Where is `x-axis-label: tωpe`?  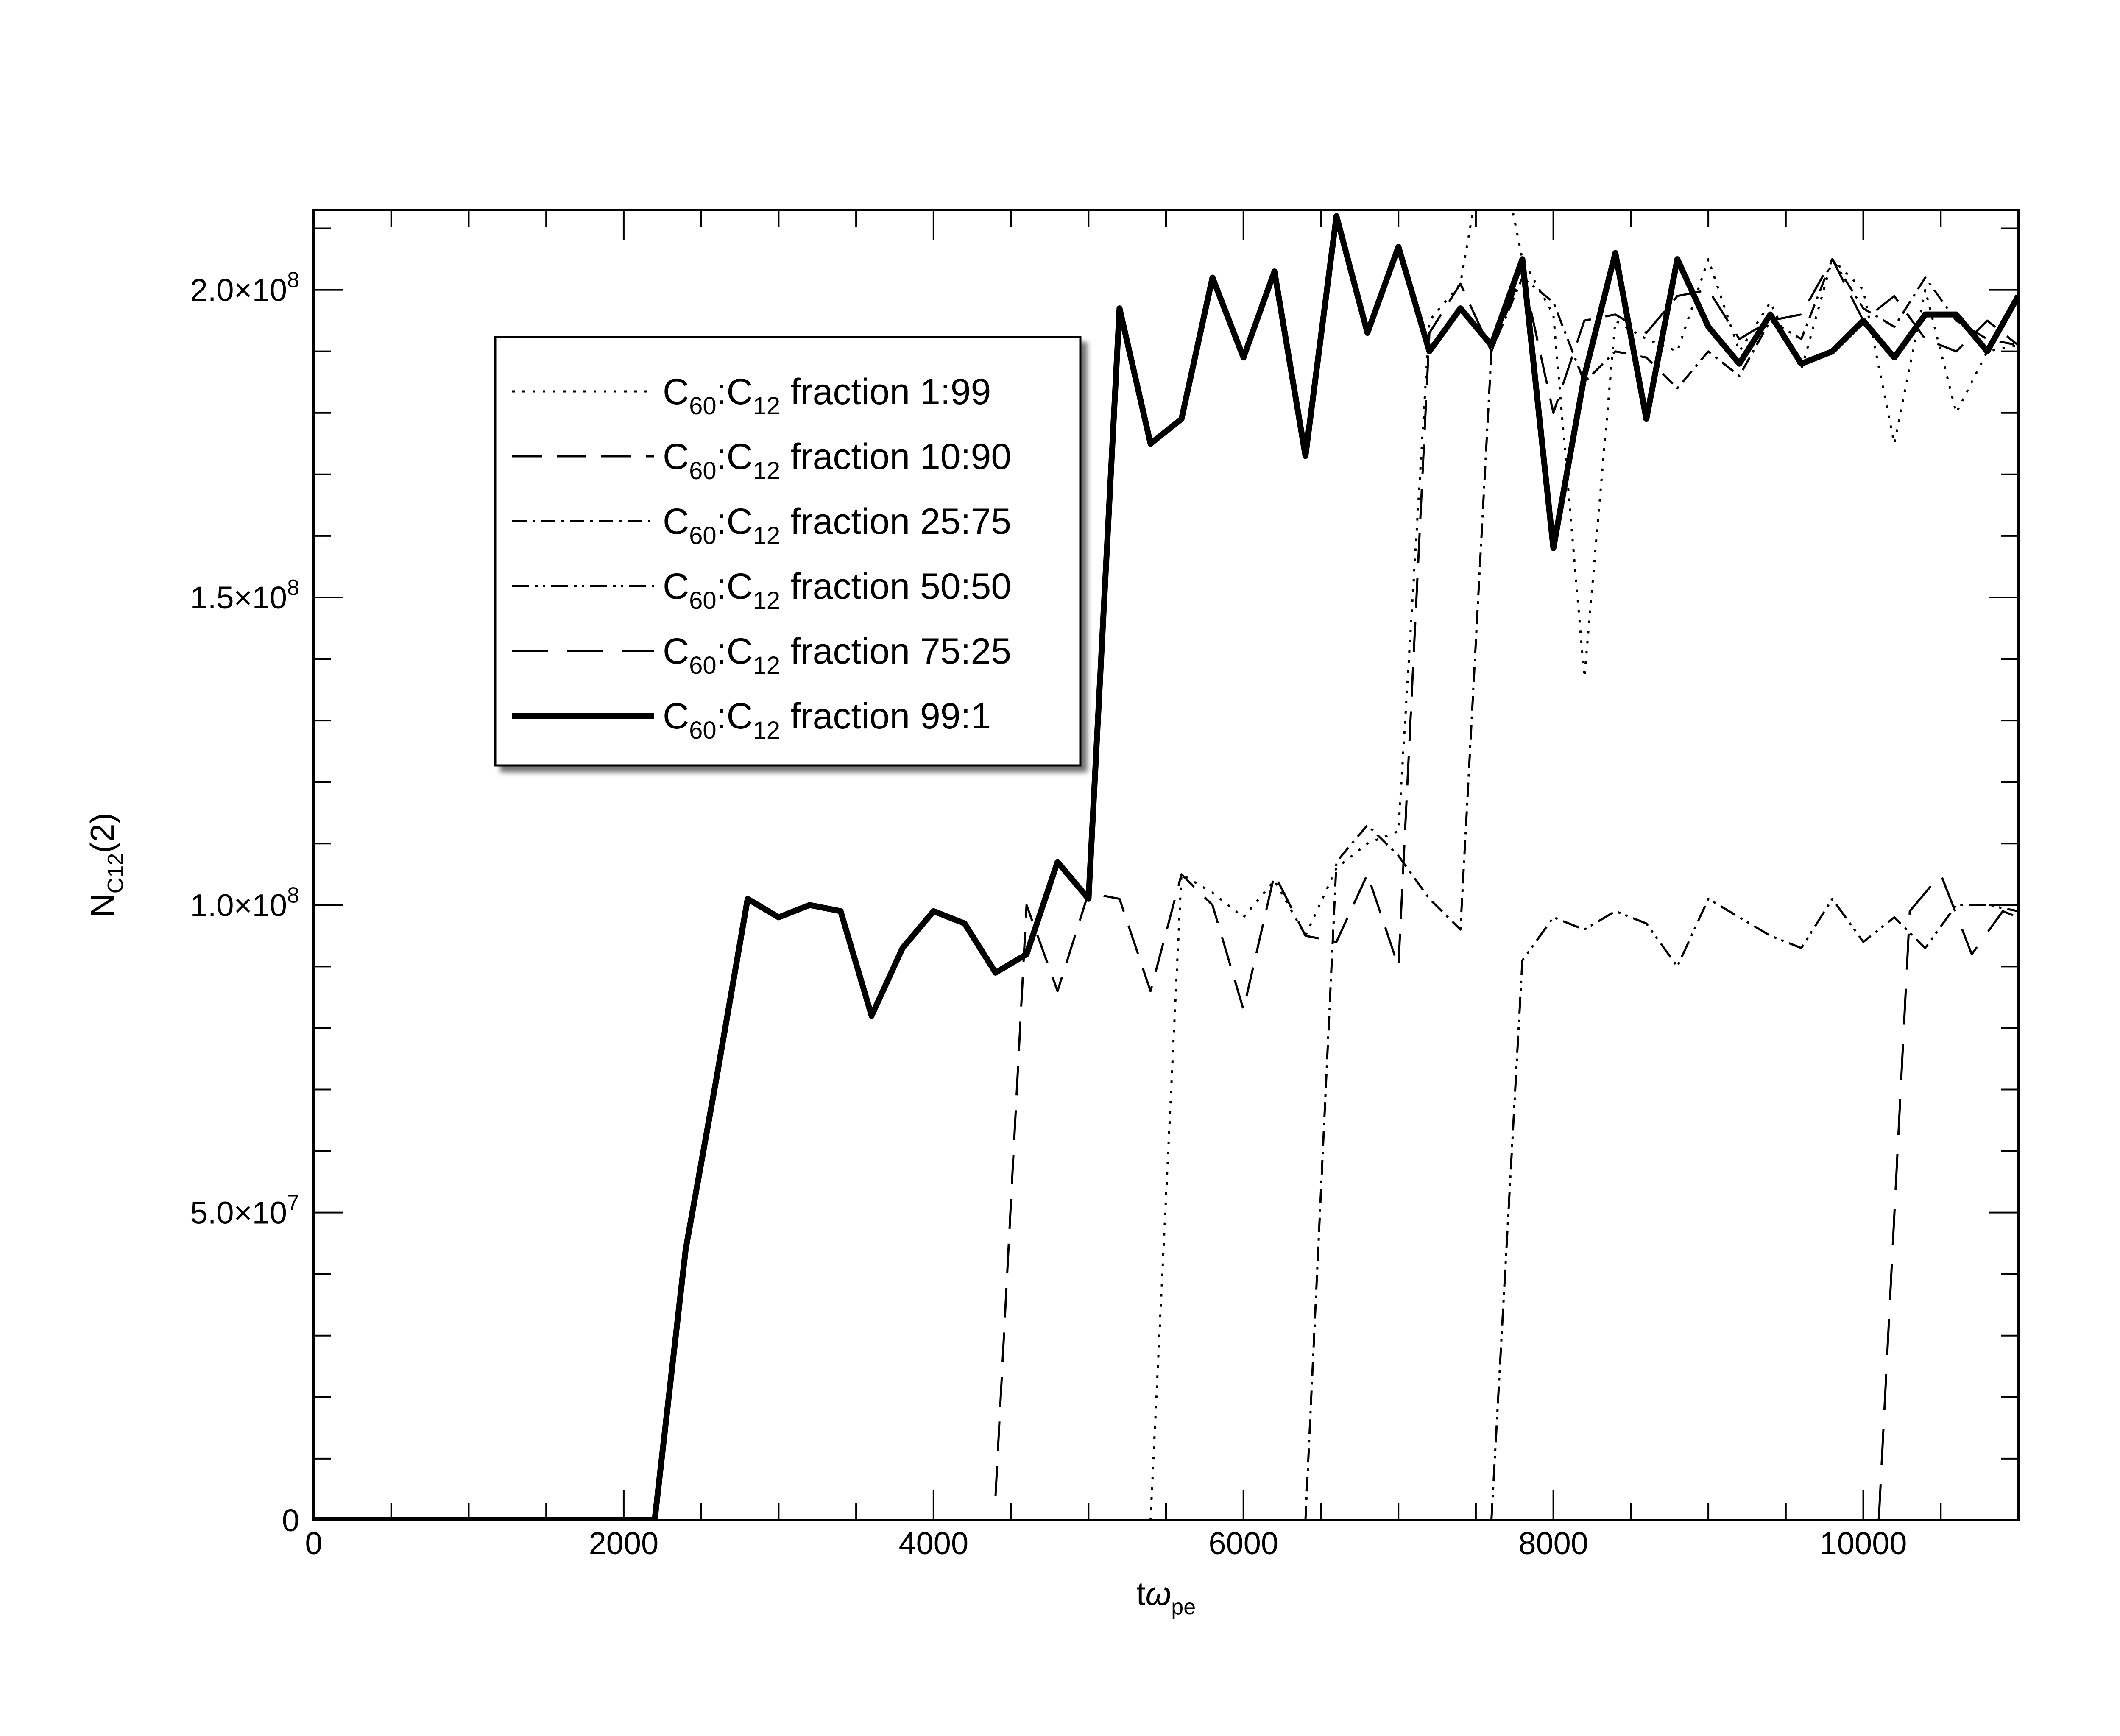 x-axis-label: tωpe is located at coordinates (1166, 1597).